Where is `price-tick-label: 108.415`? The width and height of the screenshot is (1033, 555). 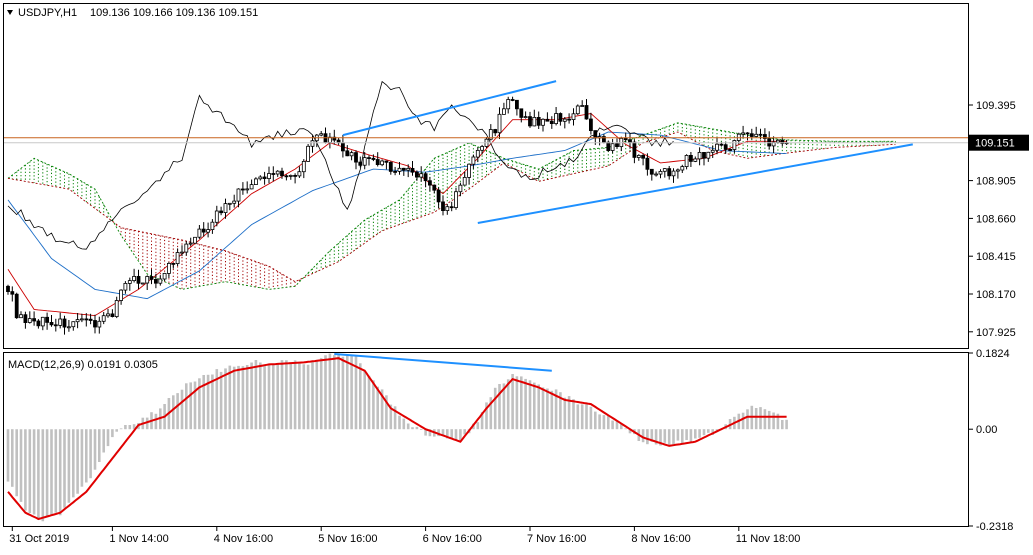 price-tick-label: 108.415 is located at coordinates (996, 257).